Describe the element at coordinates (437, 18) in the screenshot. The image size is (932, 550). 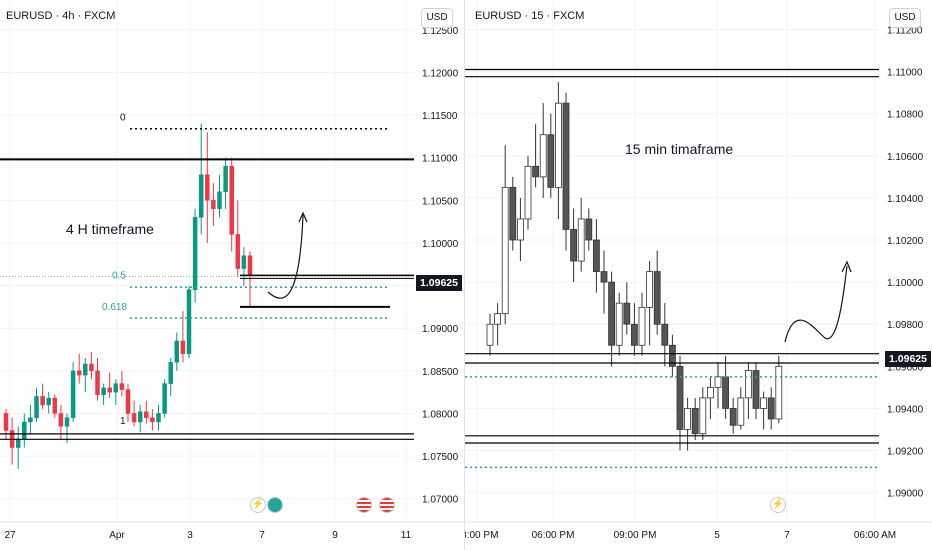
I see `currency-button-4h: USD` at that location.